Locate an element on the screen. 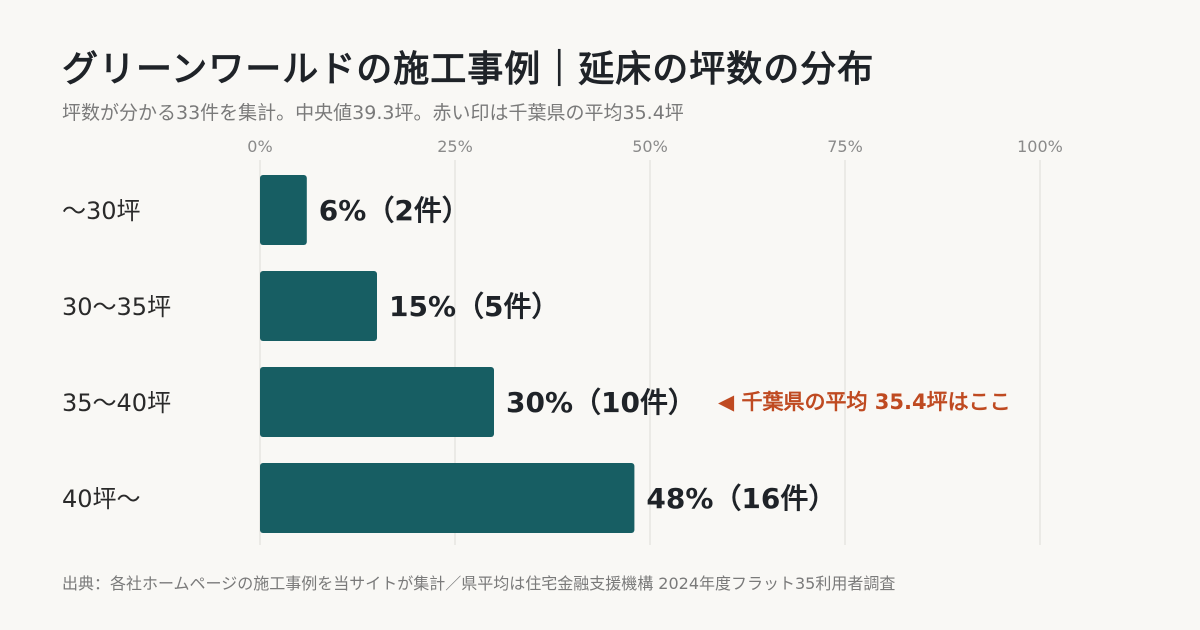 This screenshot has width=1200, height=630. x-tick-label: 25% is located at coordinates (455, 146).